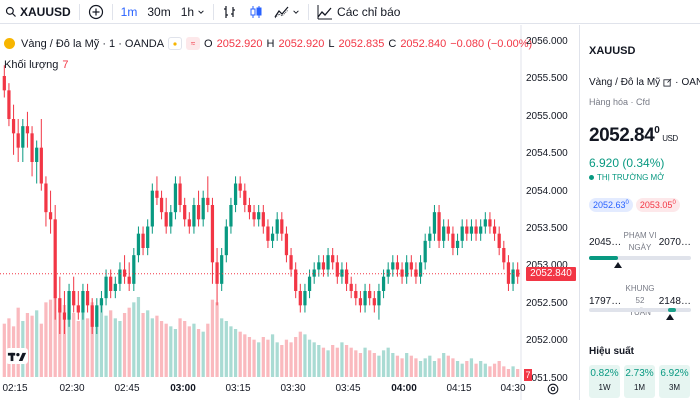 The image size is (700, 400). What do you see at coordinates (187, 11) in the screenshot?
I see `timeframe-1h-label: 1h` at bounding box center [187, 11].